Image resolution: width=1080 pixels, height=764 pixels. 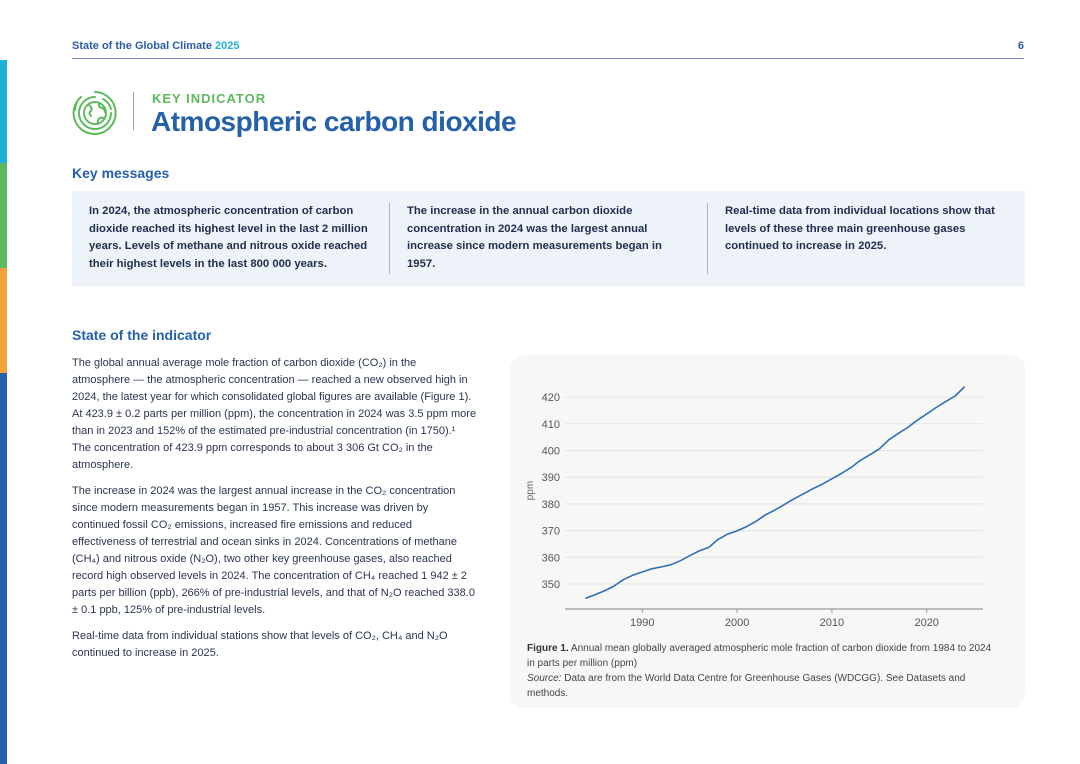 I want to click on figure-label: Figure 1., so click(x=548, y=648).